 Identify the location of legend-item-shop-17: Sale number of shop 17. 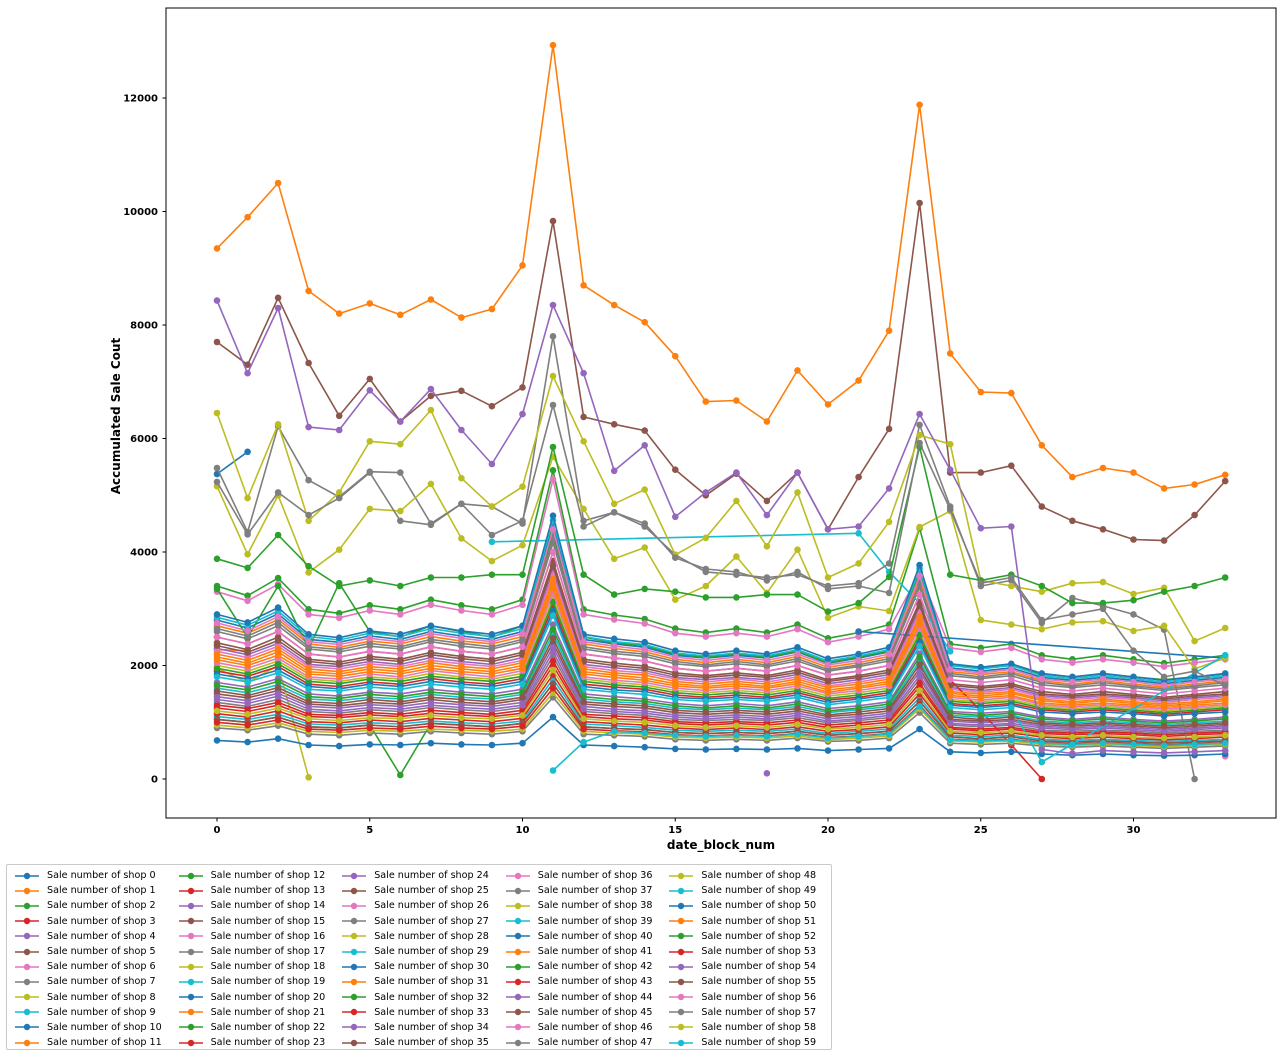
(256, 951).